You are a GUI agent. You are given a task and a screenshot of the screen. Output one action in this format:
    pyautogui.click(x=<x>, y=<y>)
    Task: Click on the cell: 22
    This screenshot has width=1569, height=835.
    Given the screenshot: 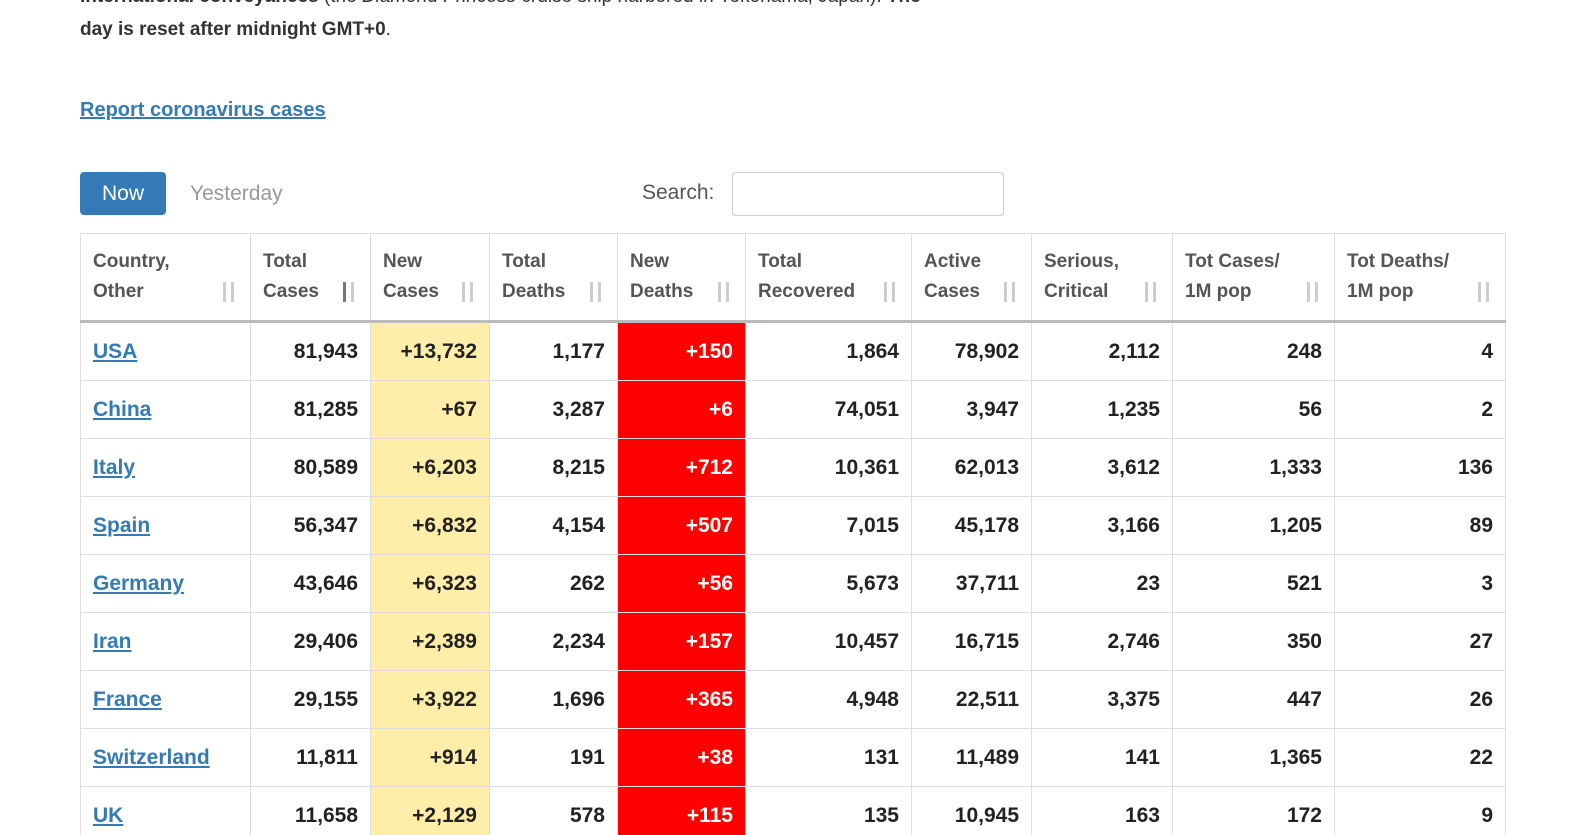 What is the action you would take?
    pyautogui.click(x=1420, y=757)
    